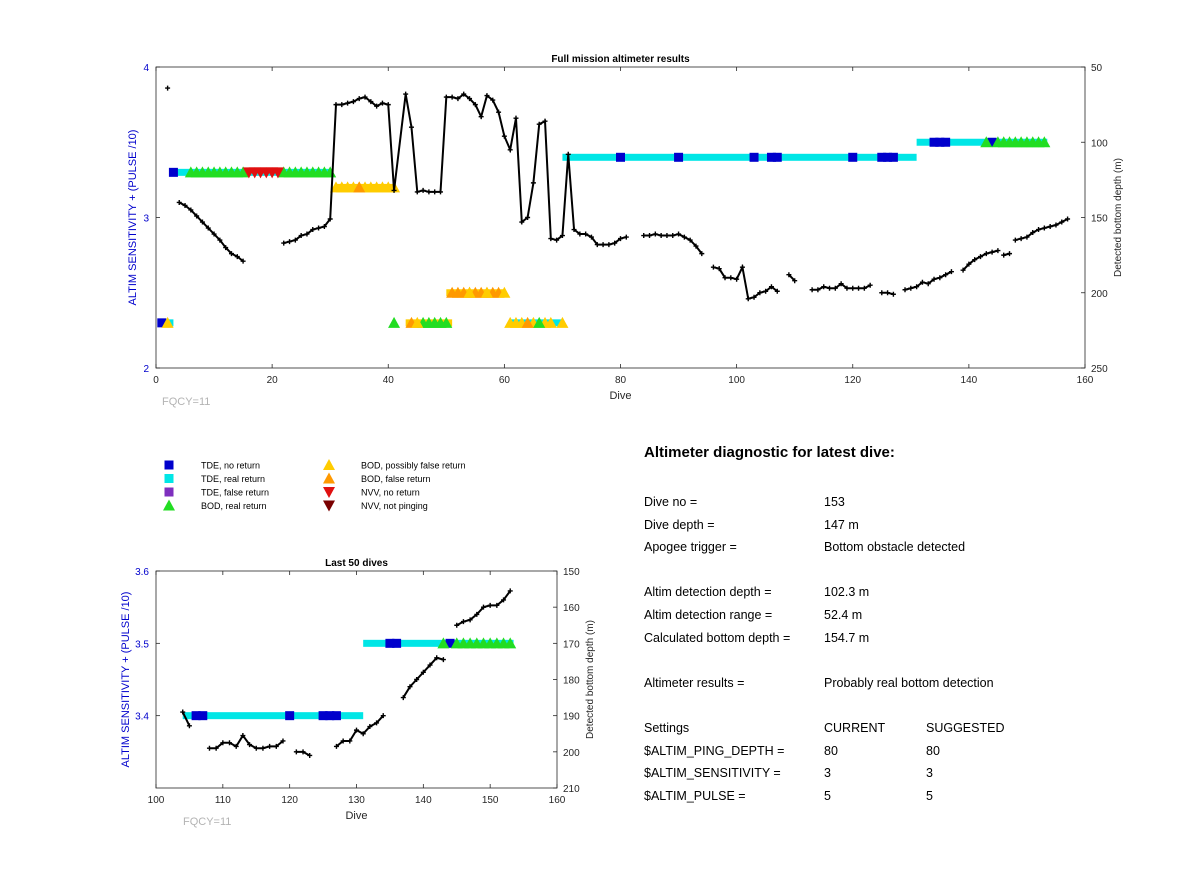 The image size is (1200, 885). What do you see at coordinates (223, 800) in the screenshot?
I see `x-tick-label: 110` at bounding box center [223, 800].